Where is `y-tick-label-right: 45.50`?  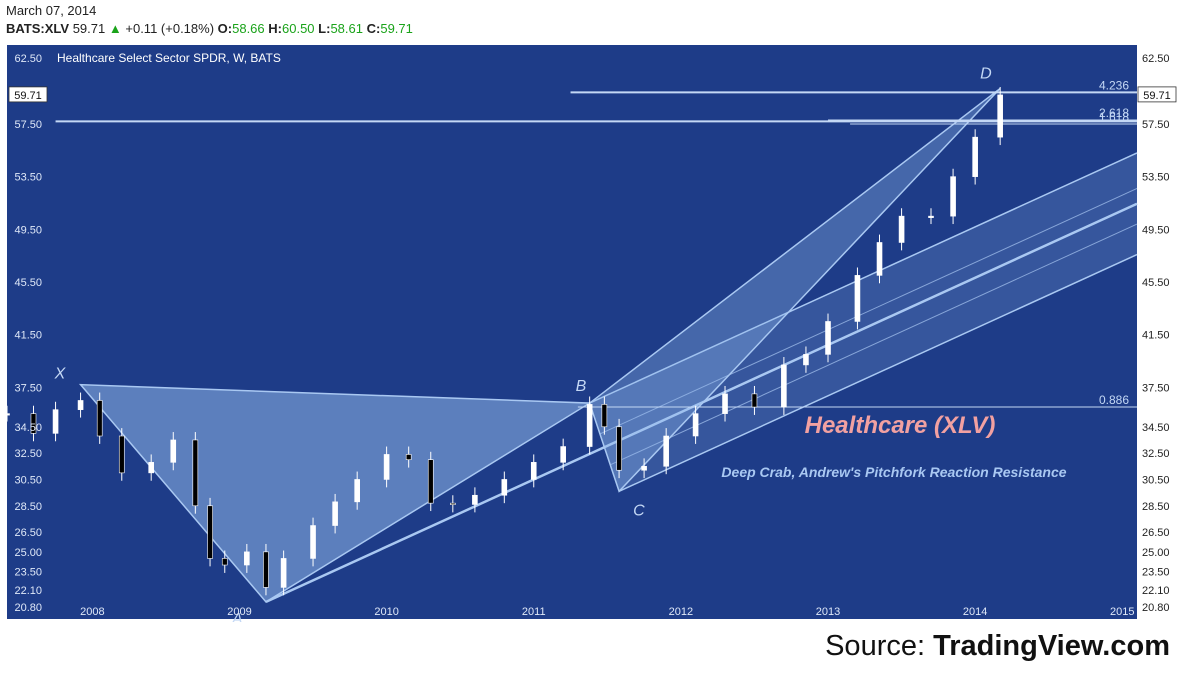 y-tick-label-right: 45.50 is located at coordinates (1156, 283).